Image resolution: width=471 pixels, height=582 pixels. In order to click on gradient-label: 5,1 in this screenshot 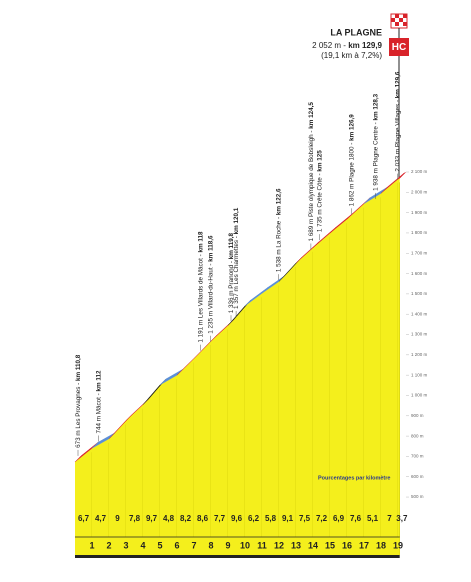, I will do `click(373, 518)`.